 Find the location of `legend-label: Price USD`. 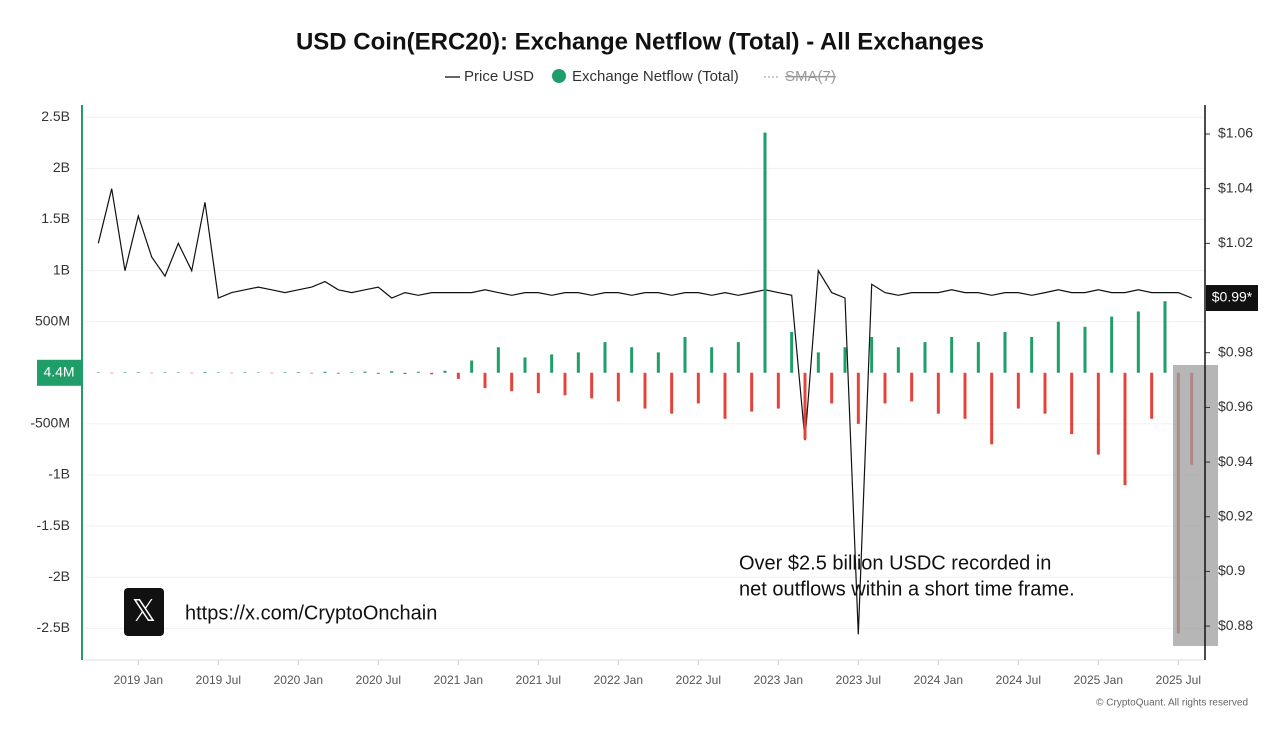

legend-label: Price USD is located at coordinates (499, 76).